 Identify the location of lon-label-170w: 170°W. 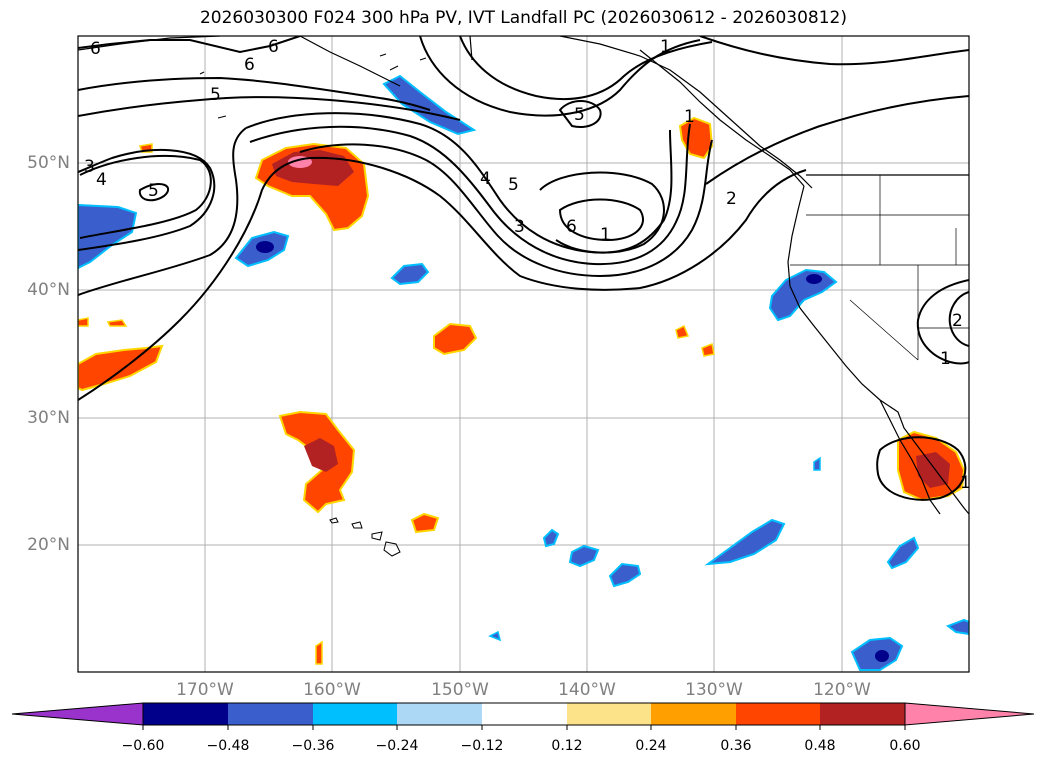
(205, 690).